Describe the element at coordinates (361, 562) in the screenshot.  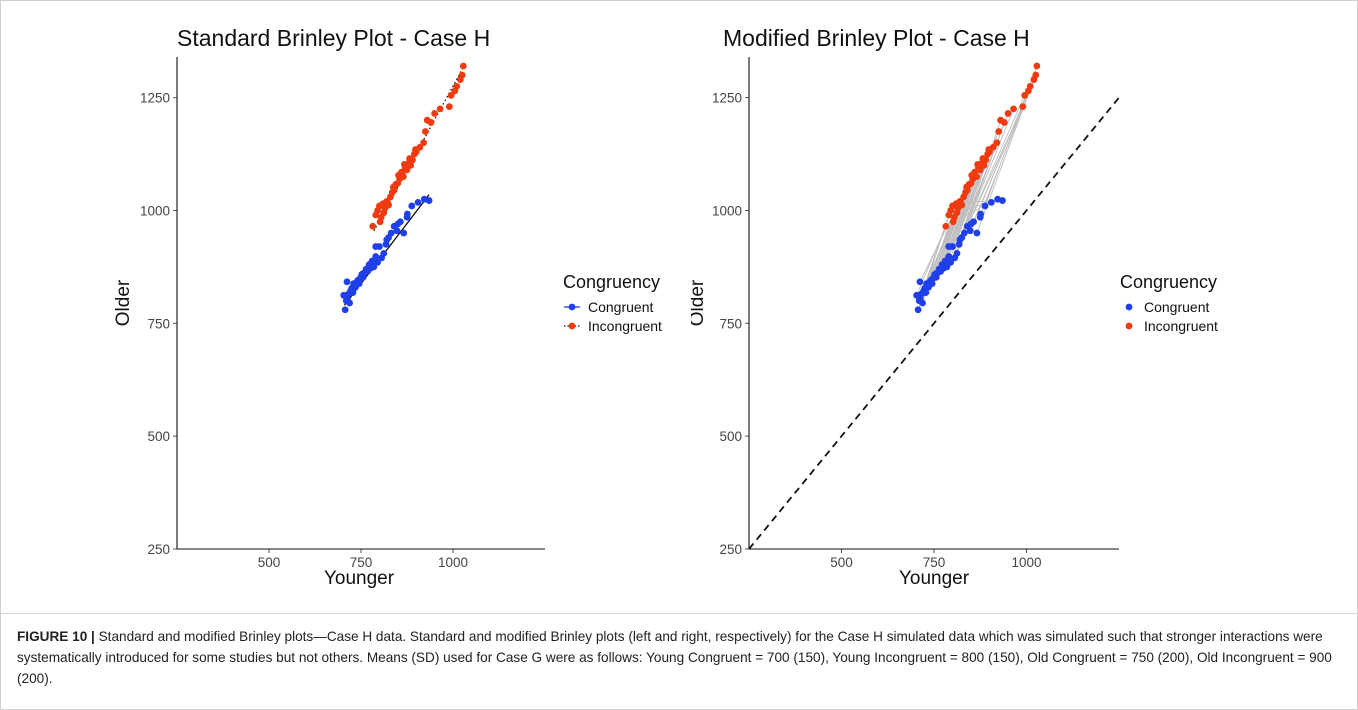
I see `x-tick-label: 750` at that location.